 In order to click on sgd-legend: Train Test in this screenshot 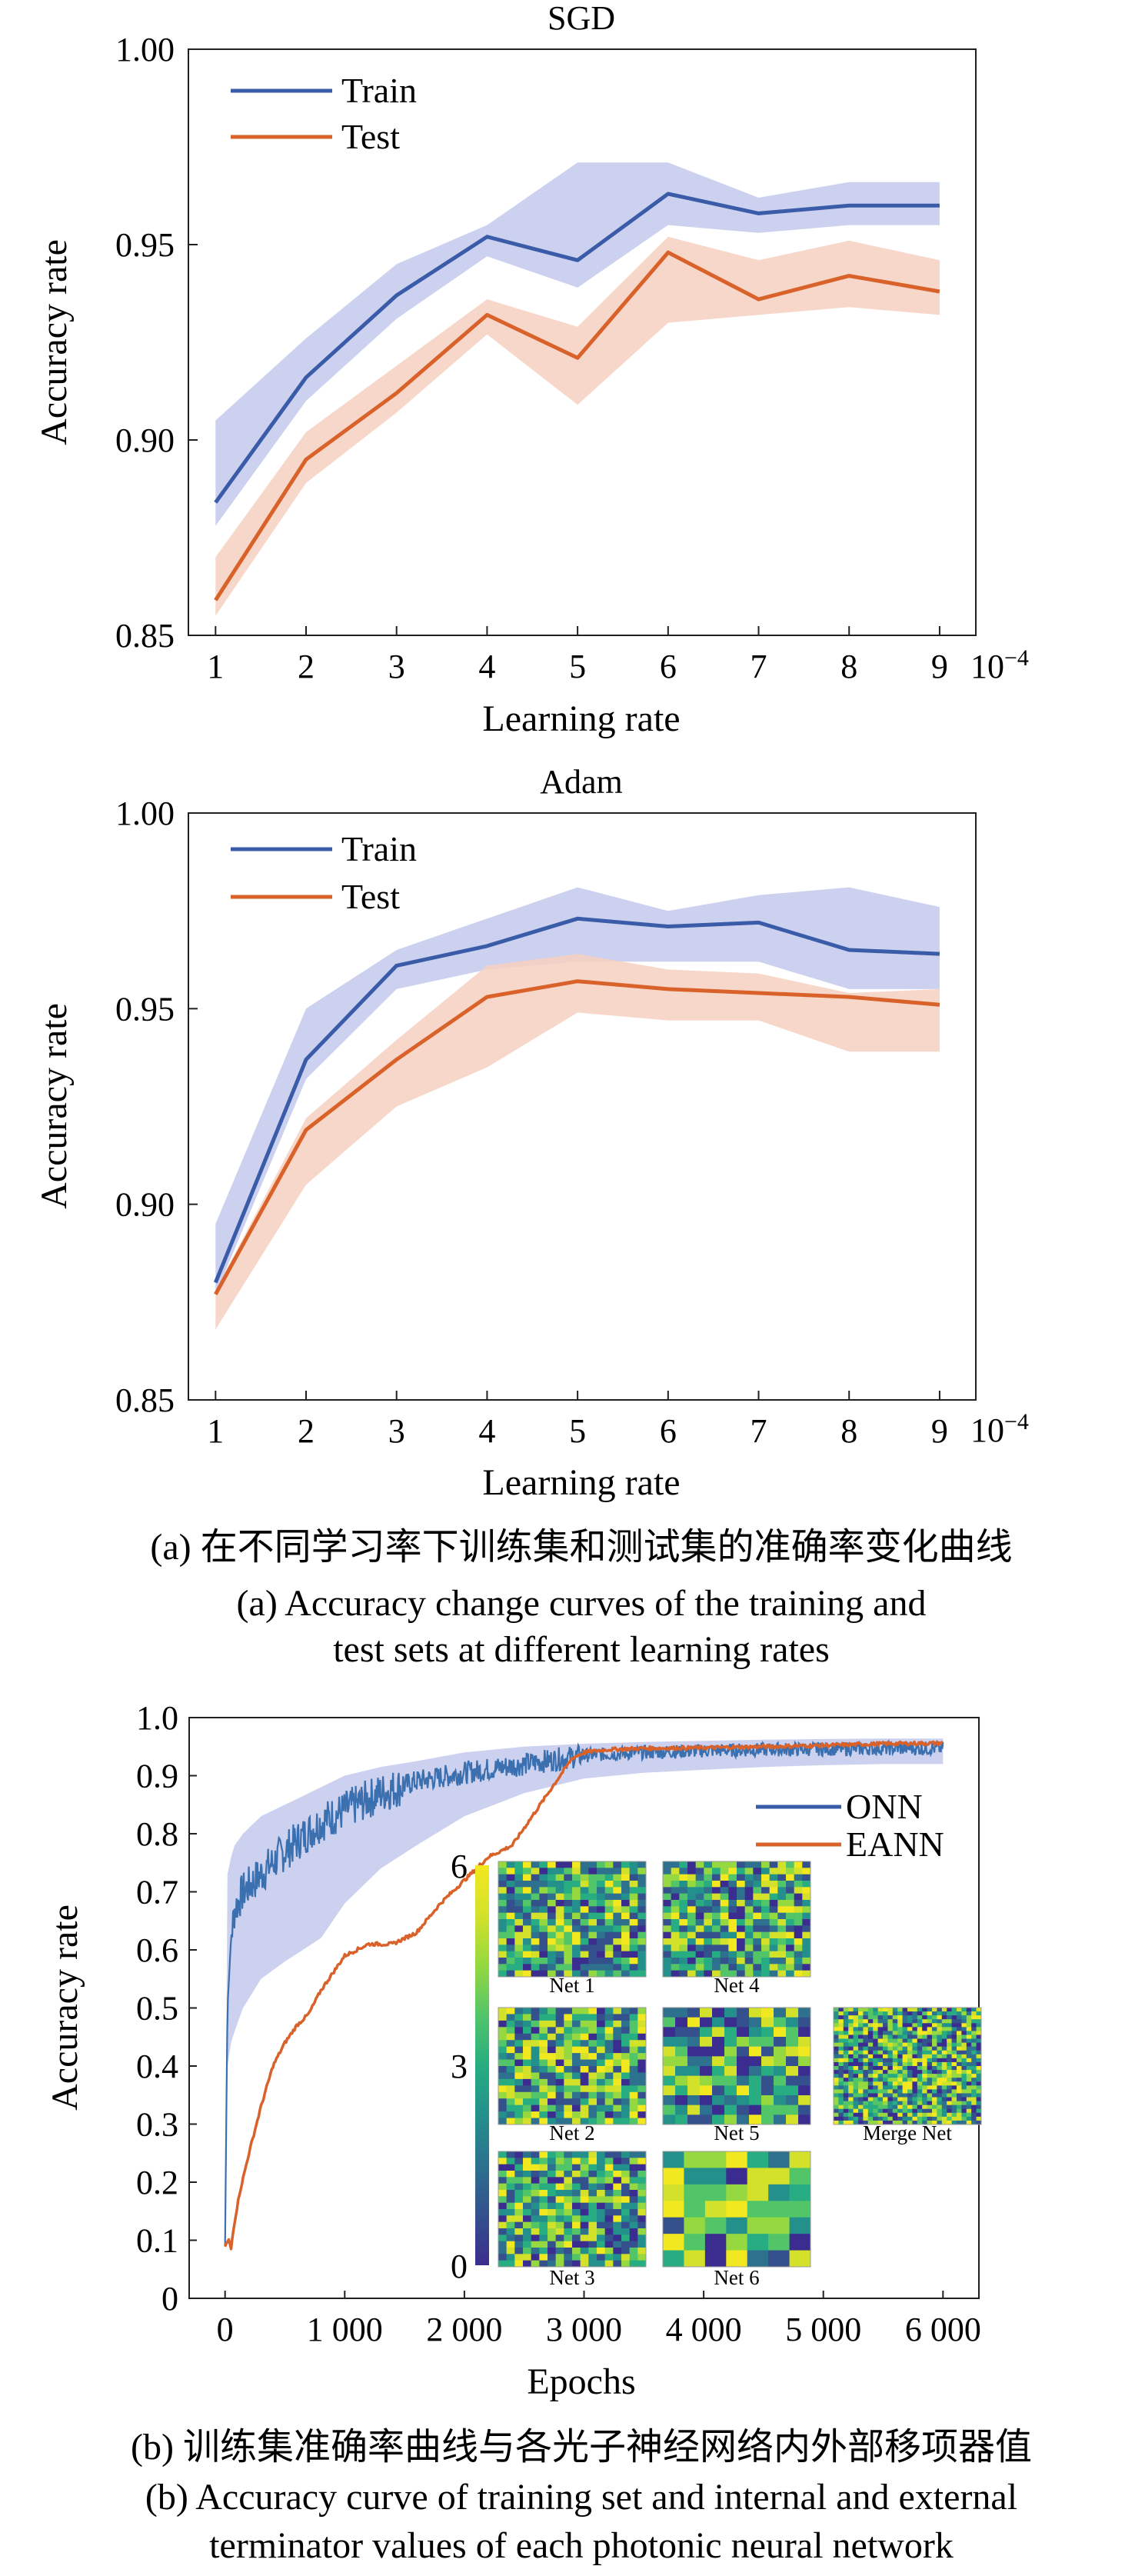, I will do `click(324, 113)`.